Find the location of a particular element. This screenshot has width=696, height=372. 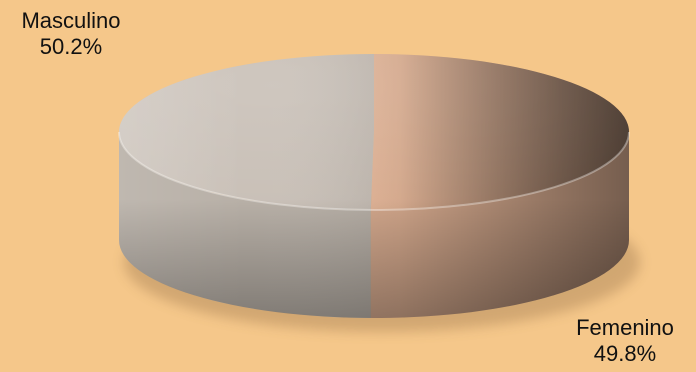

slice-name: Femenino is located at coordinates (625, 327).